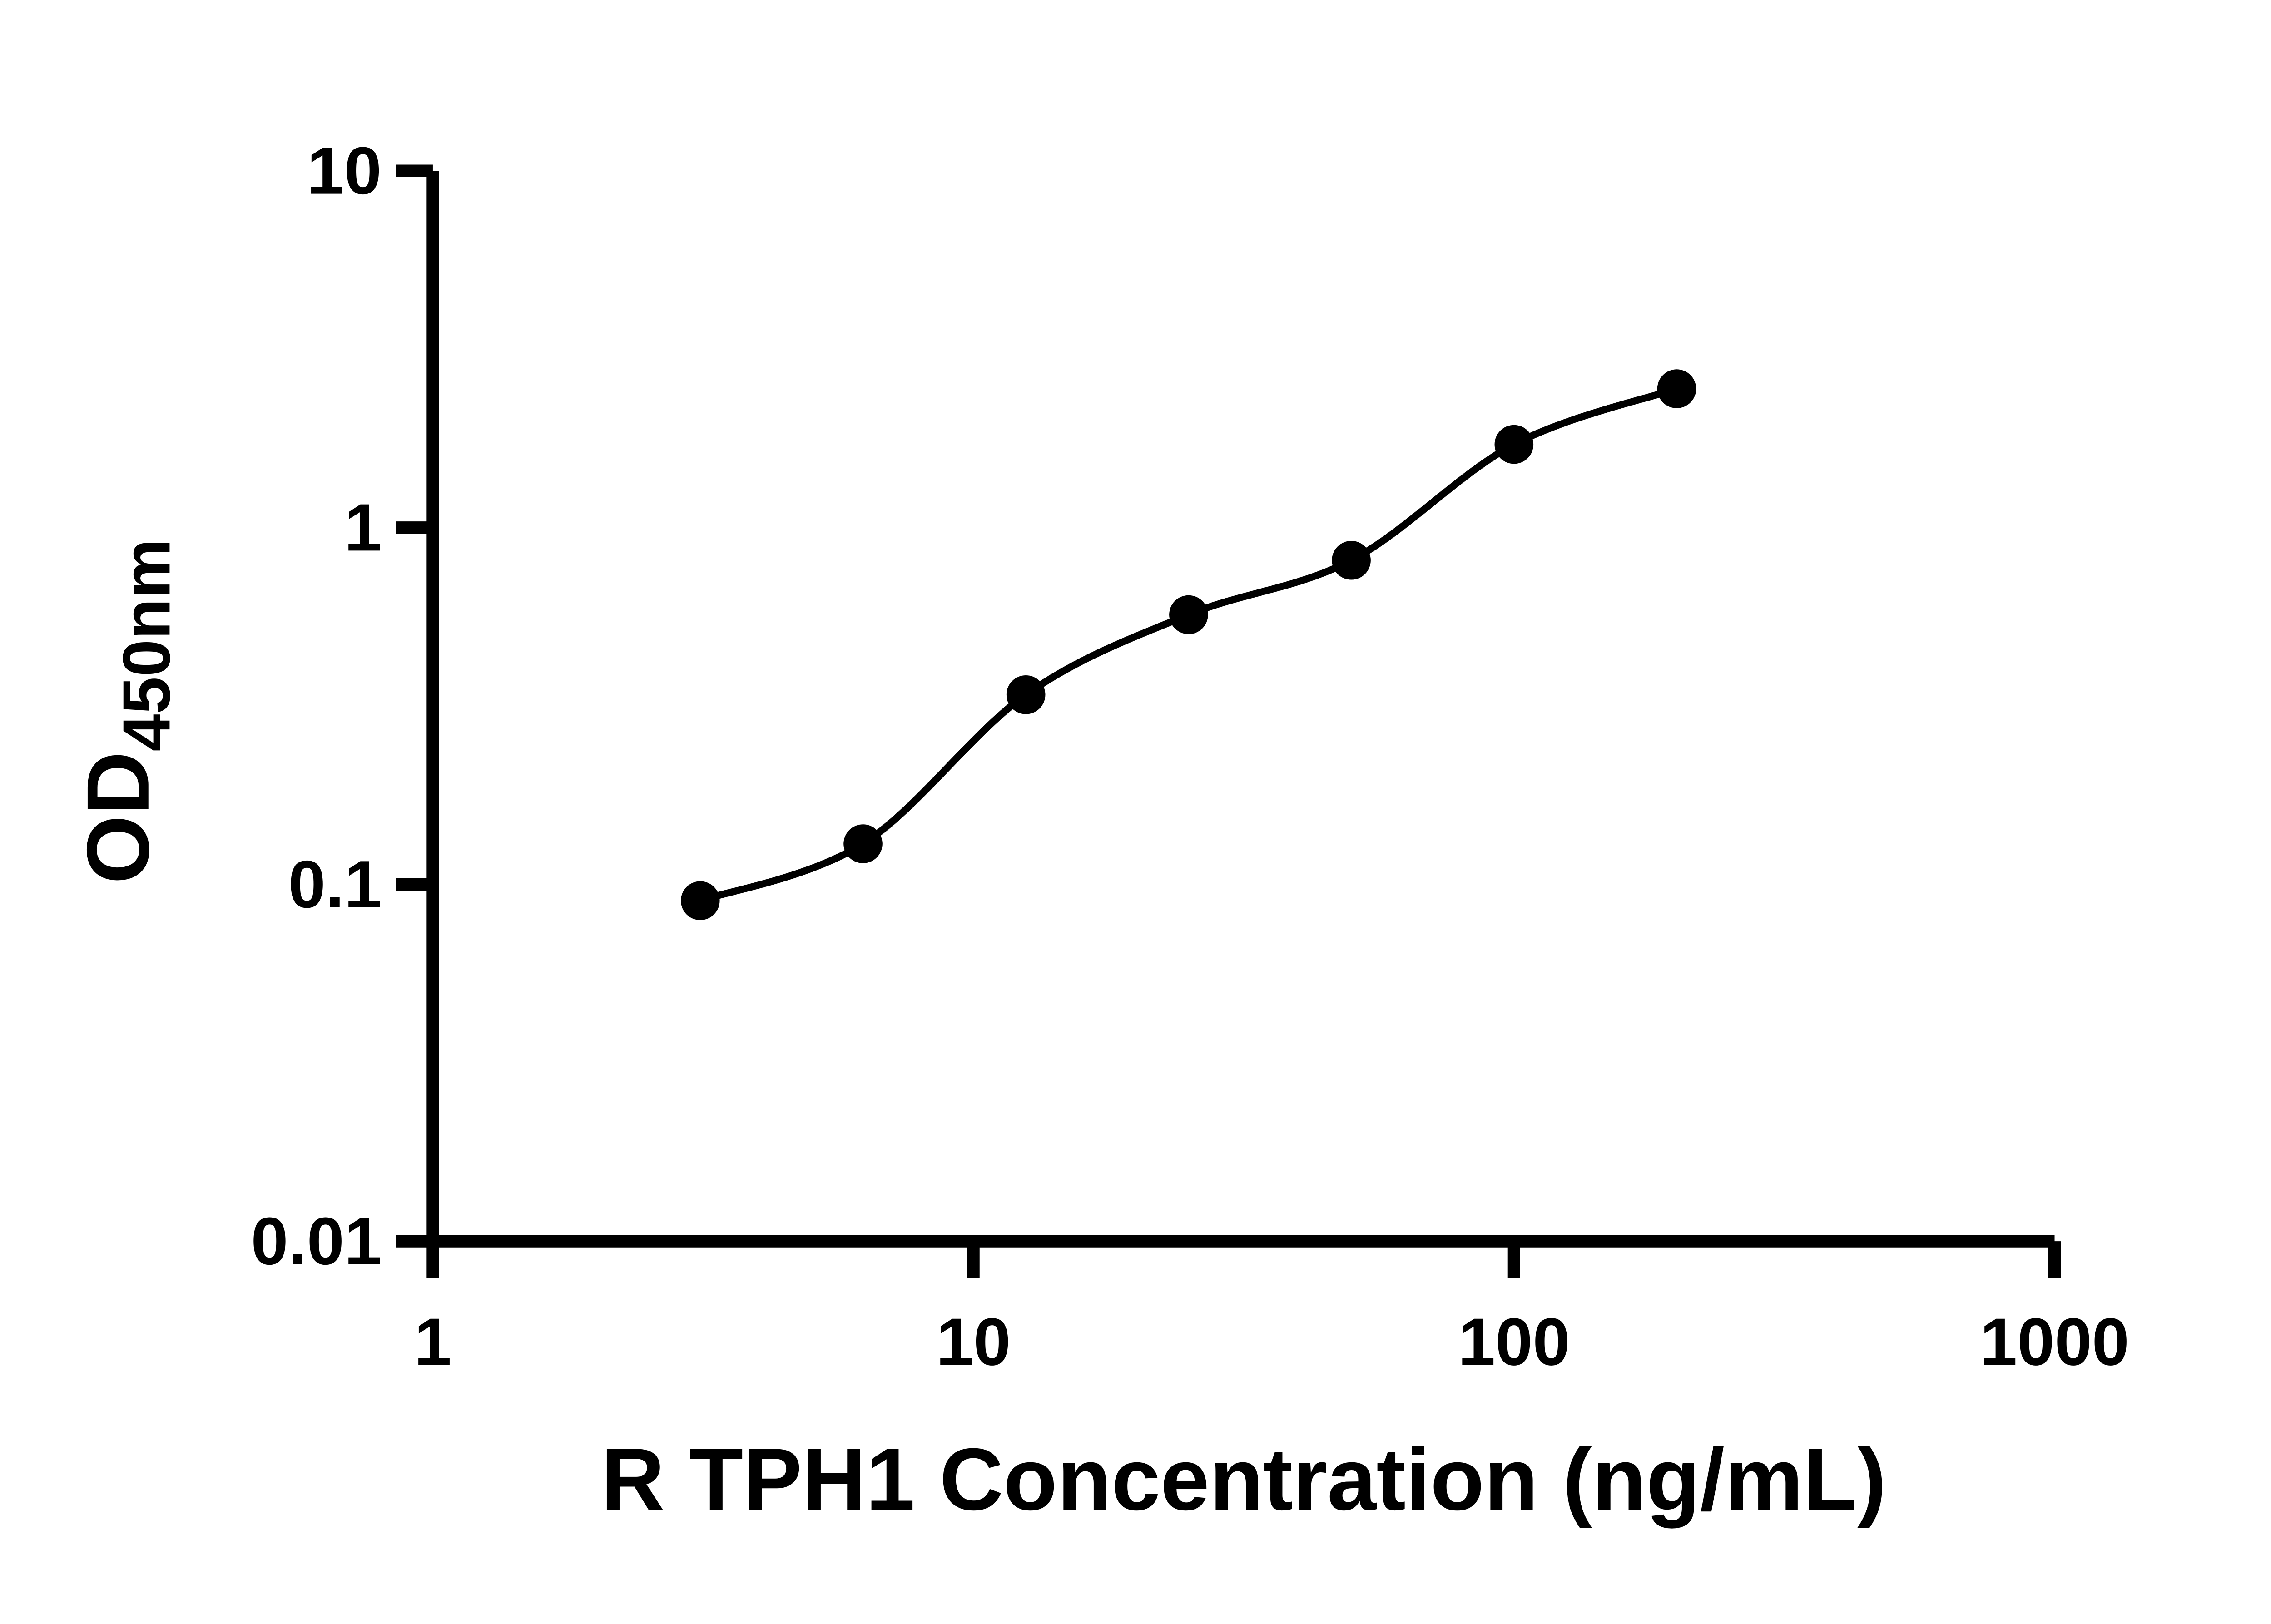 This screenshot has width=2271, height=1624. I want to click on x-tick-label: 1000, so click(2054, 1341).